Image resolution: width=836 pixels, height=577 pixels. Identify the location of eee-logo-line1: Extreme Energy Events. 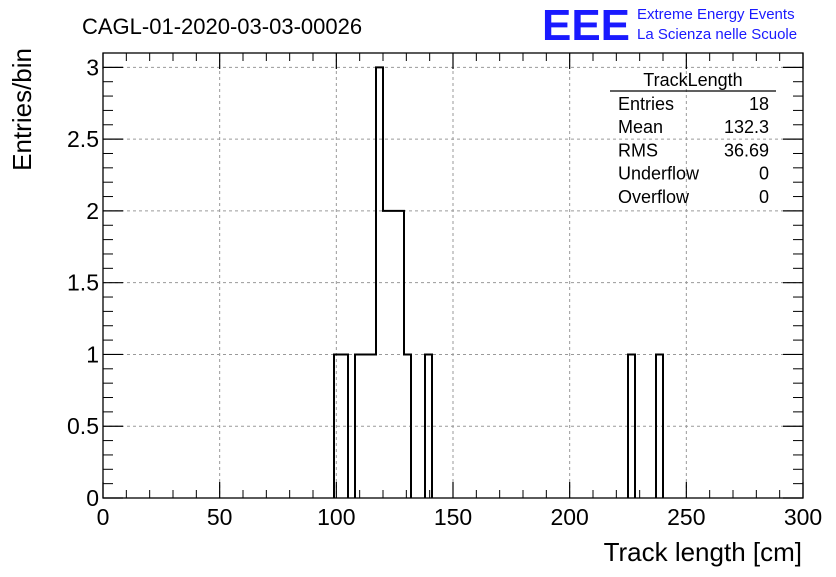
(716, 14).